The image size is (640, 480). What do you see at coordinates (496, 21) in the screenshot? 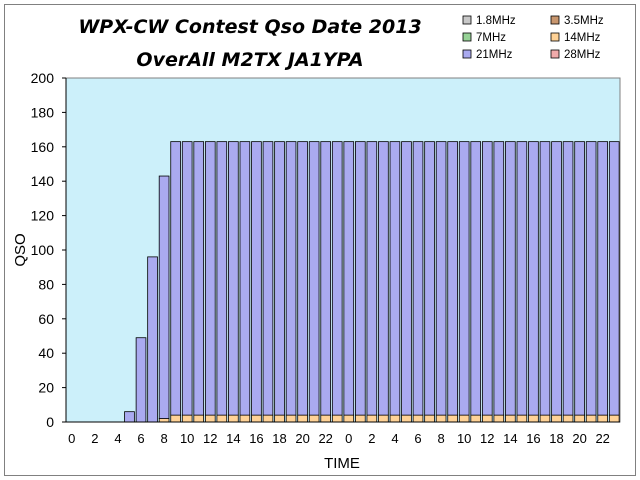
I see `legend-label: 1.8MHz` at bounding box center [496, 21].